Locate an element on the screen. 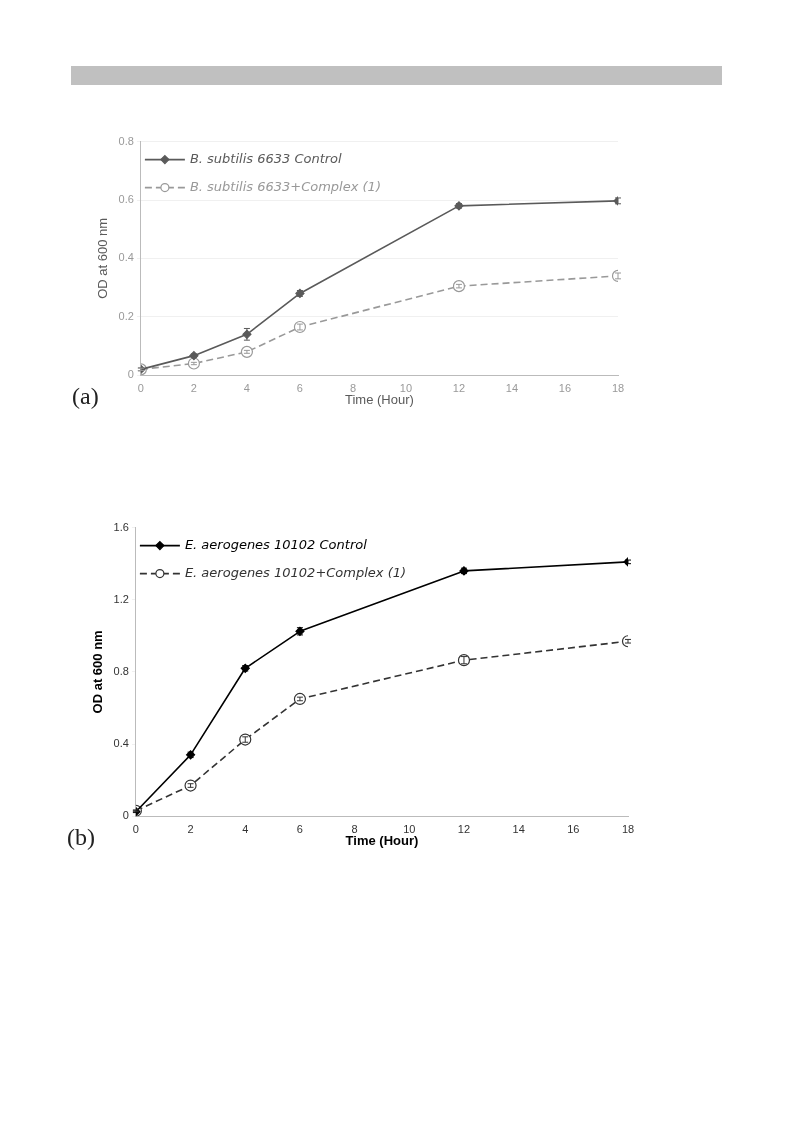 This screenshot has height=1123, width=793. y-tick-label: 1.6 is located at coordinates (121, 526).